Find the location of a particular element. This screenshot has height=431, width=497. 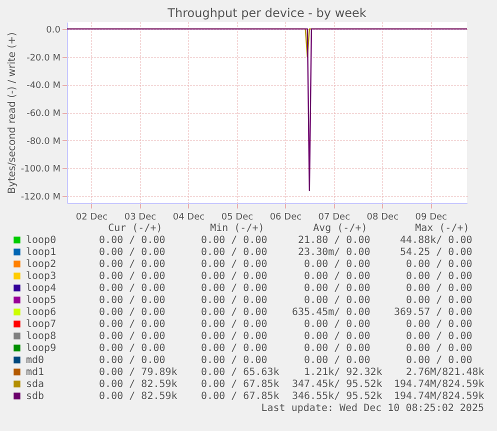

x-tick-label: 02 Dec is located at coordinates (92, 217).